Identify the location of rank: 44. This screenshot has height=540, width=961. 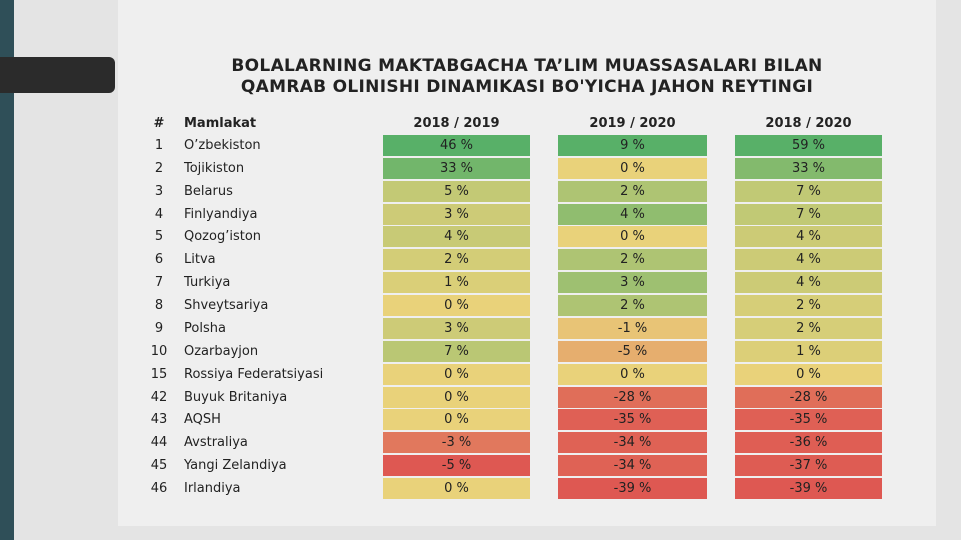
(159, 443).